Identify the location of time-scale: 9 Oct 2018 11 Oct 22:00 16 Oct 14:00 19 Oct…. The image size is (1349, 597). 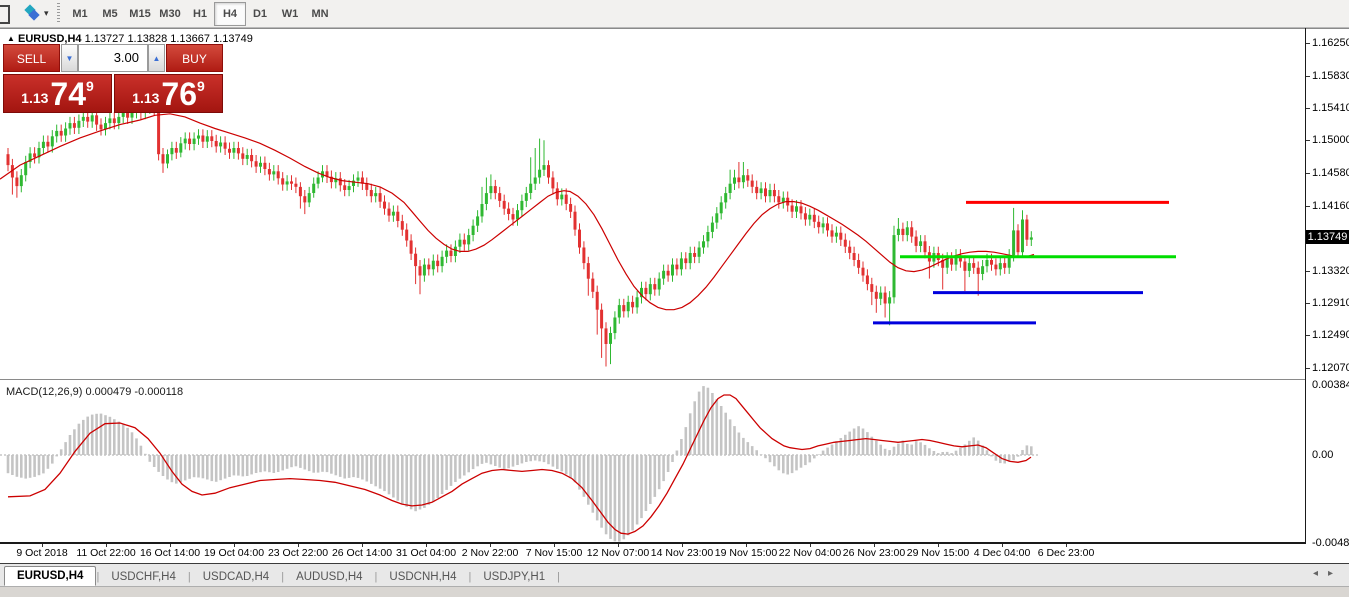
(653, 553).